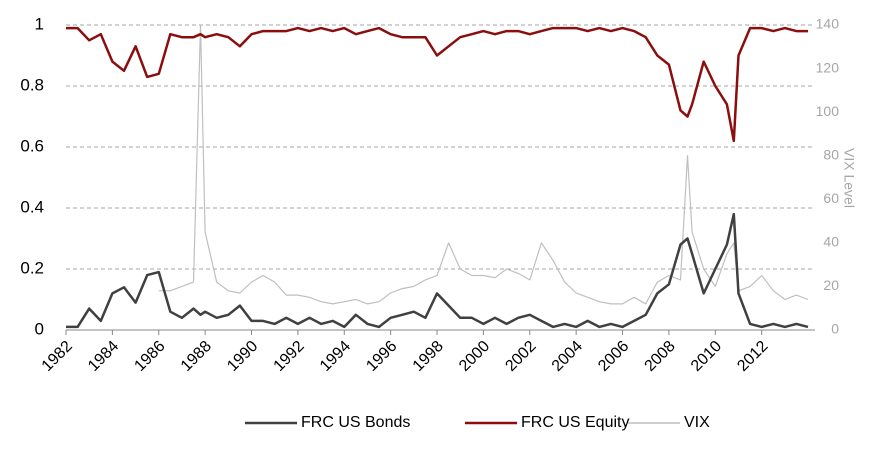 The height and width of the screenshot is (452, 886). I want to click on y2-tick-label: 140, so click(828, 24).